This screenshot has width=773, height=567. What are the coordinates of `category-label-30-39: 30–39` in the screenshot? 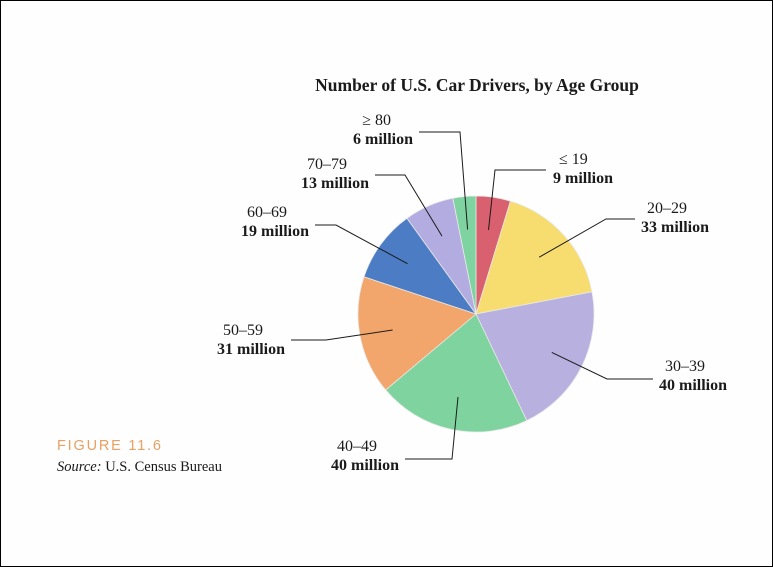 It's located at (685, 366).